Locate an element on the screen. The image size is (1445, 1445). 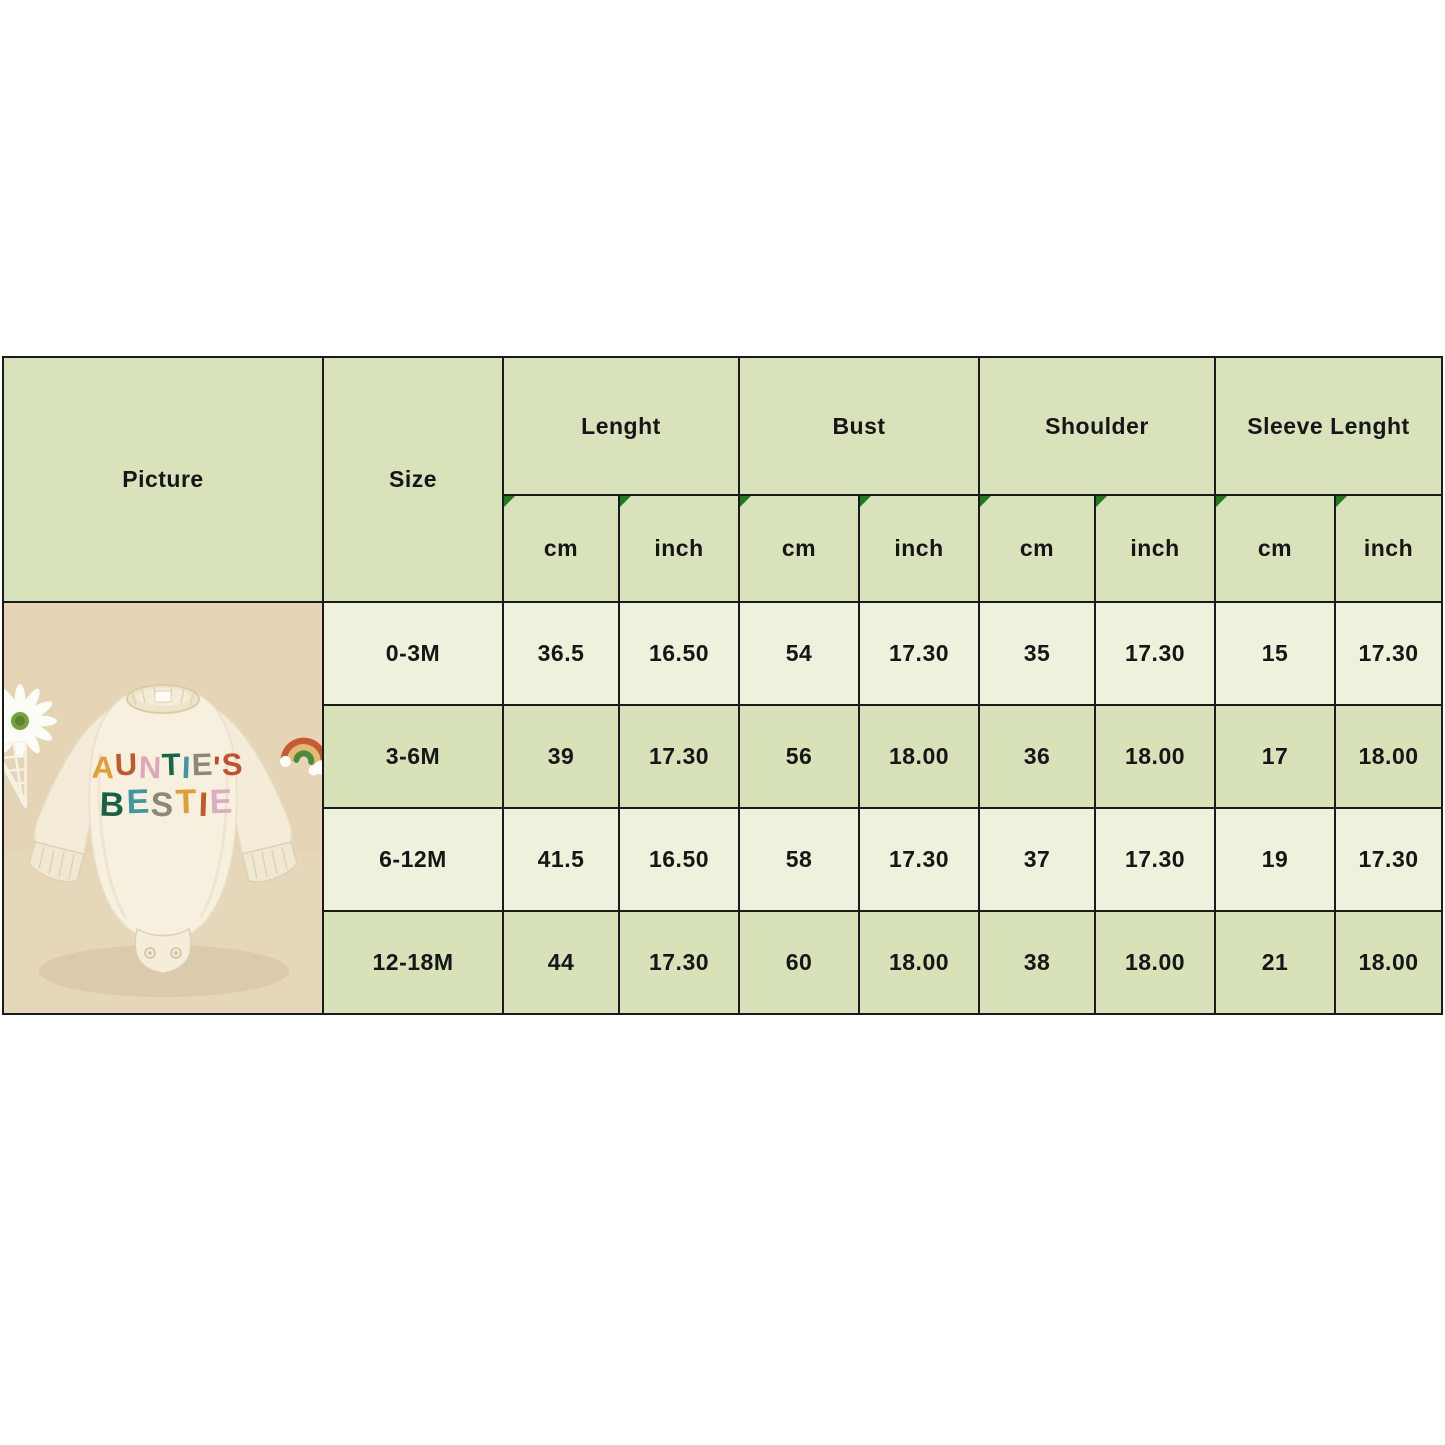
crotch-flap is located at coordinates (163, 950).